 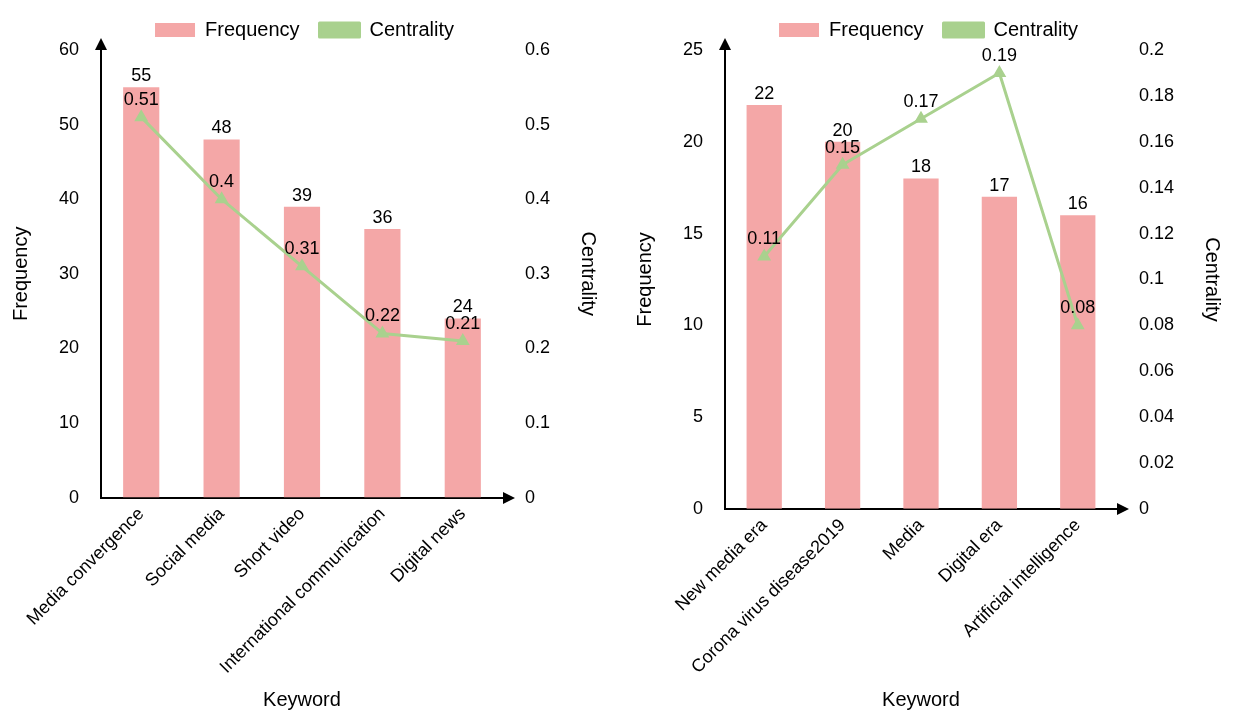 What do you see at coordinates (698, 416) in the screenshot?
I see `y-tick-label: 5` at bounding box center [698, 416].